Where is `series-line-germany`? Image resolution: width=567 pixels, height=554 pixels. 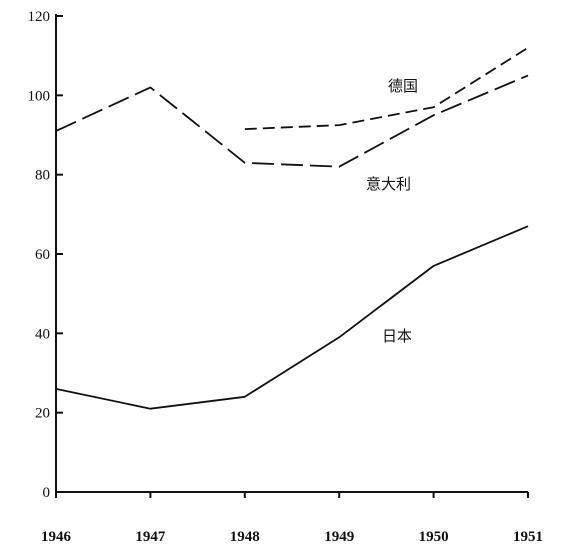
series-line-germany is located at coordinates (386, 88).